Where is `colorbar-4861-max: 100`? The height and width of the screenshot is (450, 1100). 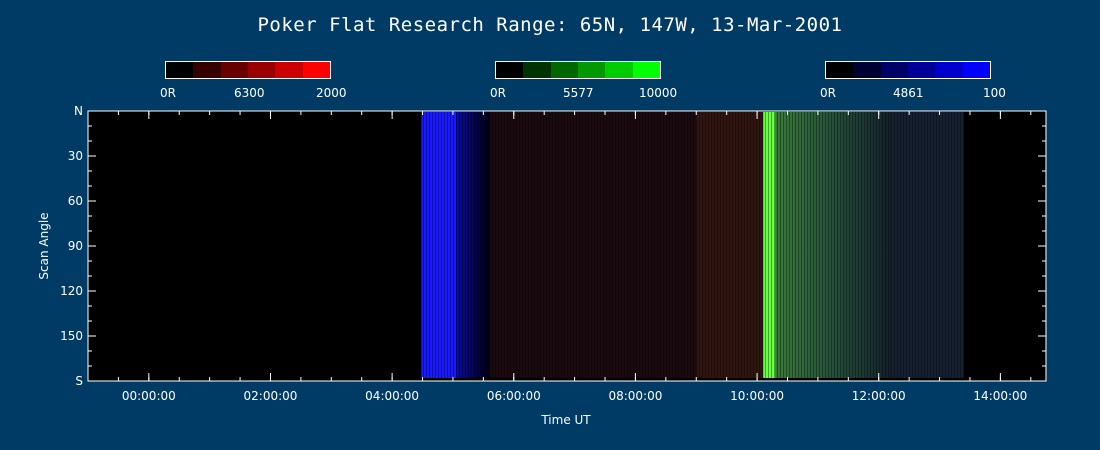
colorbar-4861-max: 100 is located at coordinates (994, 93).